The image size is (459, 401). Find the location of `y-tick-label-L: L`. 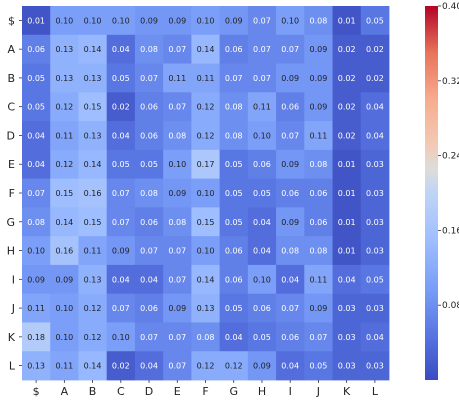

y-tick-label-L: L is located at coordinates (12, 366).